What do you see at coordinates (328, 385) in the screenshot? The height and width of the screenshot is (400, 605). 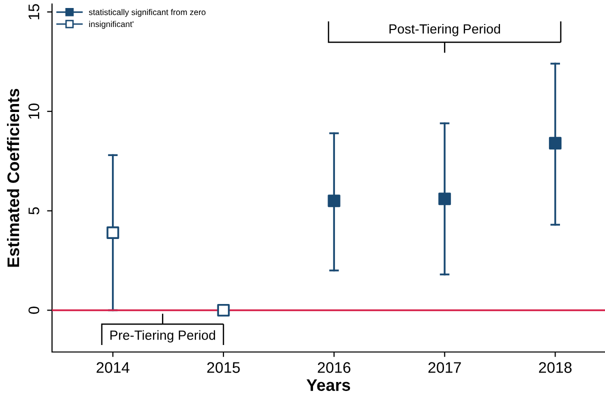 I see `x-axis-title: Years` at bounding box center [328, 385].